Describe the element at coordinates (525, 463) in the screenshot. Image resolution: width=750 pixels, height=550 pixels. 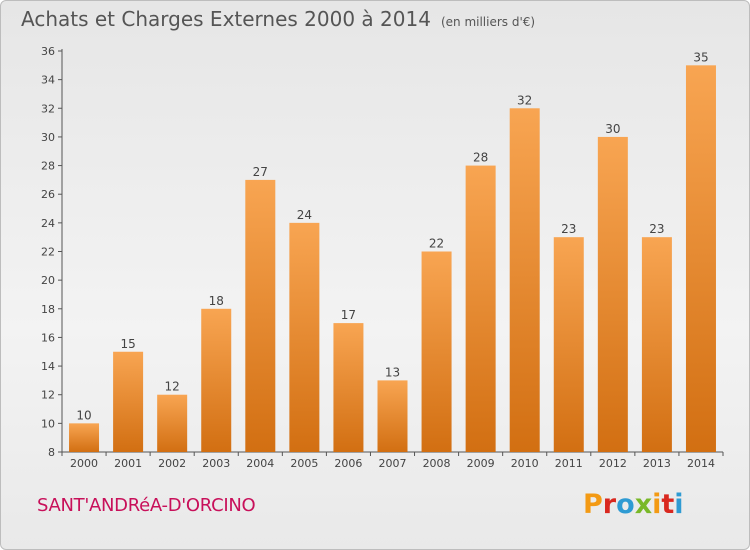
I see `x-tick-label: 2010` at that location.